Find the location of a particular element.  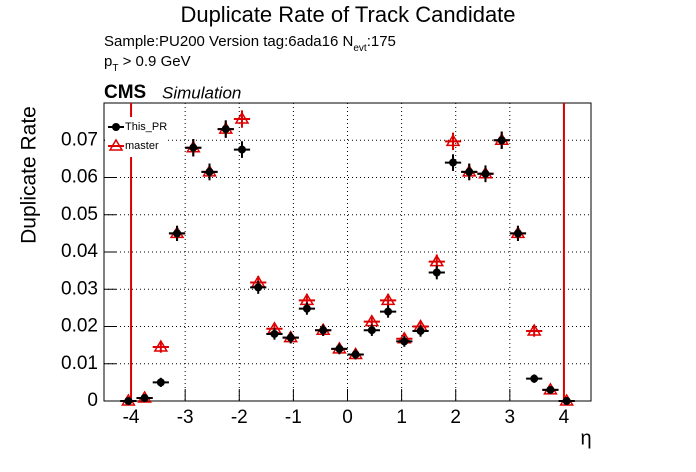

info-text: Sample:PU200 Version tag:6ada16 N is located at coordinates (228, 41).